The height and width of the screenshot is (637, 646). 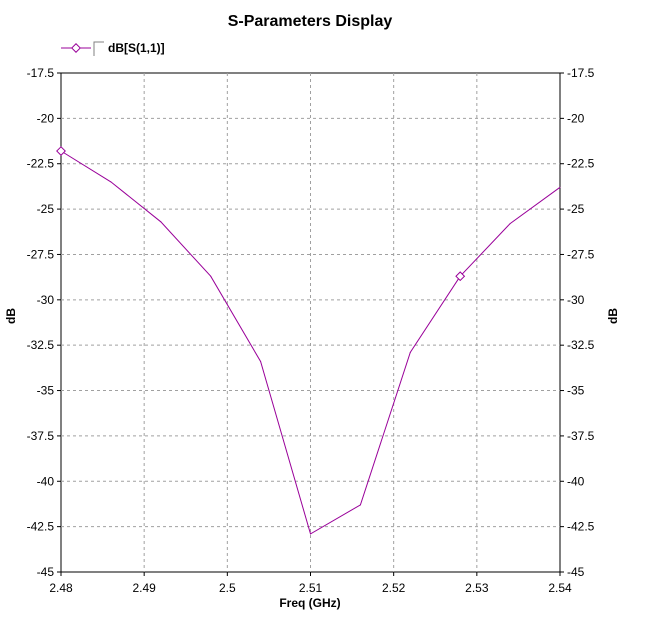 I want to click on y-tick-label-left: -30, so click(x=46, y=300).